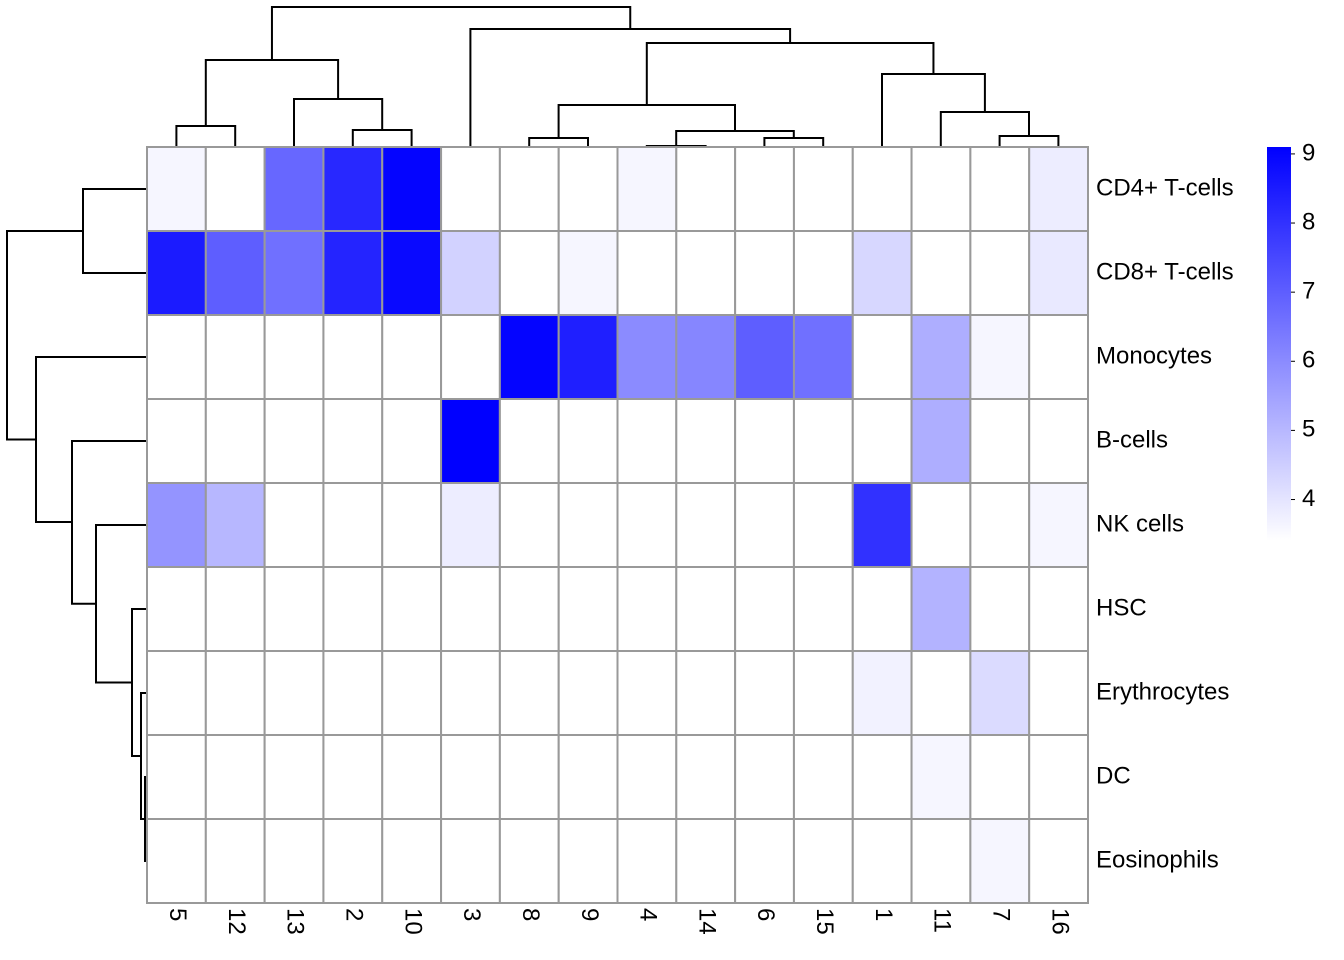 This screenshot has width=1344, height=960. Describe the element at coordinates (883, 914) in the screenshot. I see `column-label: 1` at that location.